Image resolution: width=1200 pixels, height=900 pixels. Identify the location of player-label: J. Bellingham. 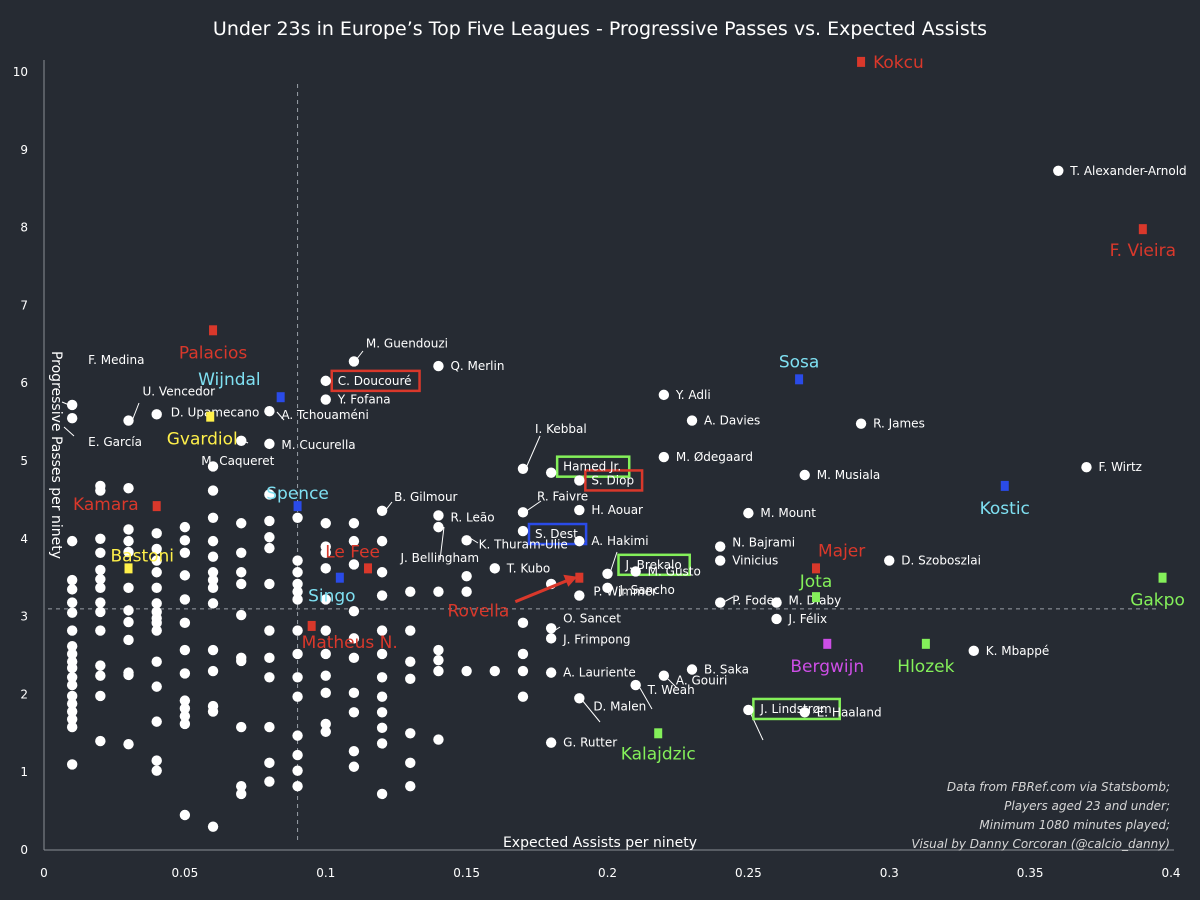
(439, 558).